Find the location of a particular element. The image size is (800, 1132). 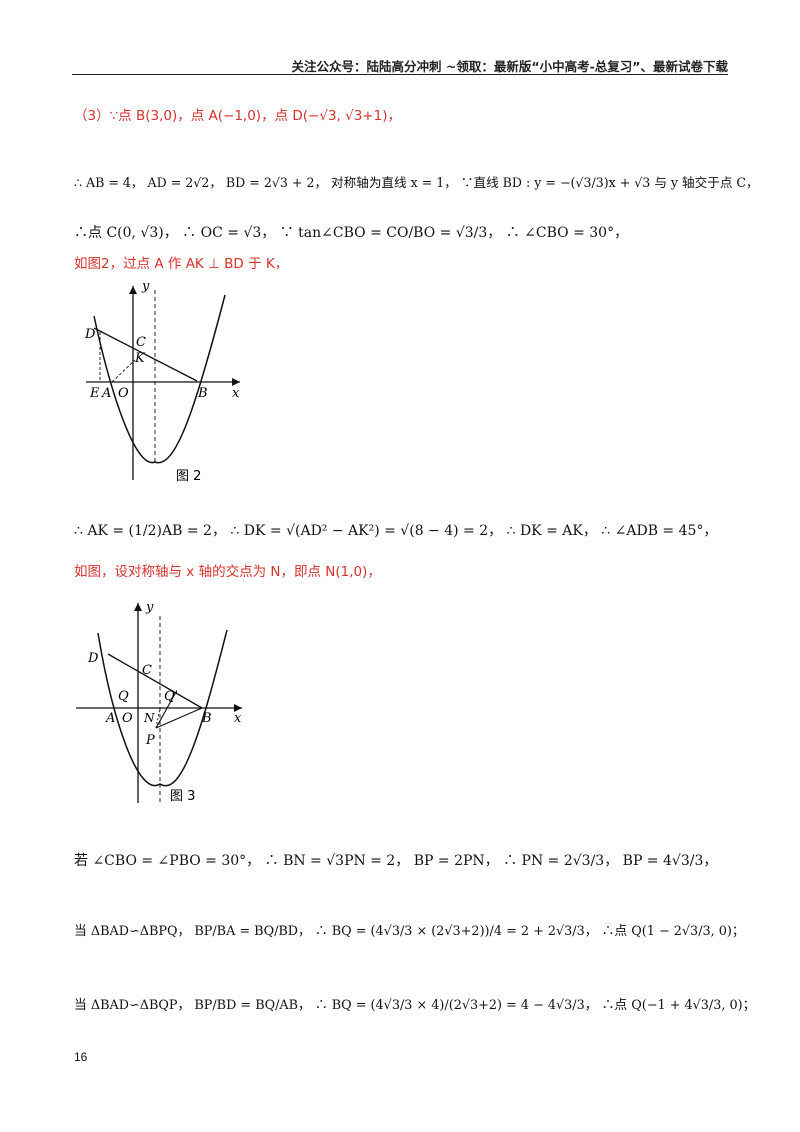

fig3-label-C: C is located at coordinates (147, 670).